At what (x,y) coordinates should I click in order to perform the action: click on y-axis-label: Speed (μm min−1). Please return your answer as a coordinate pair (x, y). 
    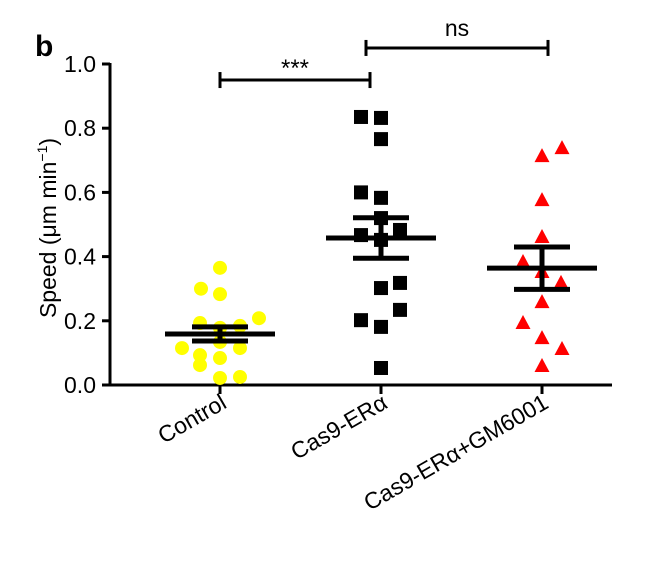
    Looking at the image, I should click on (47, 228).